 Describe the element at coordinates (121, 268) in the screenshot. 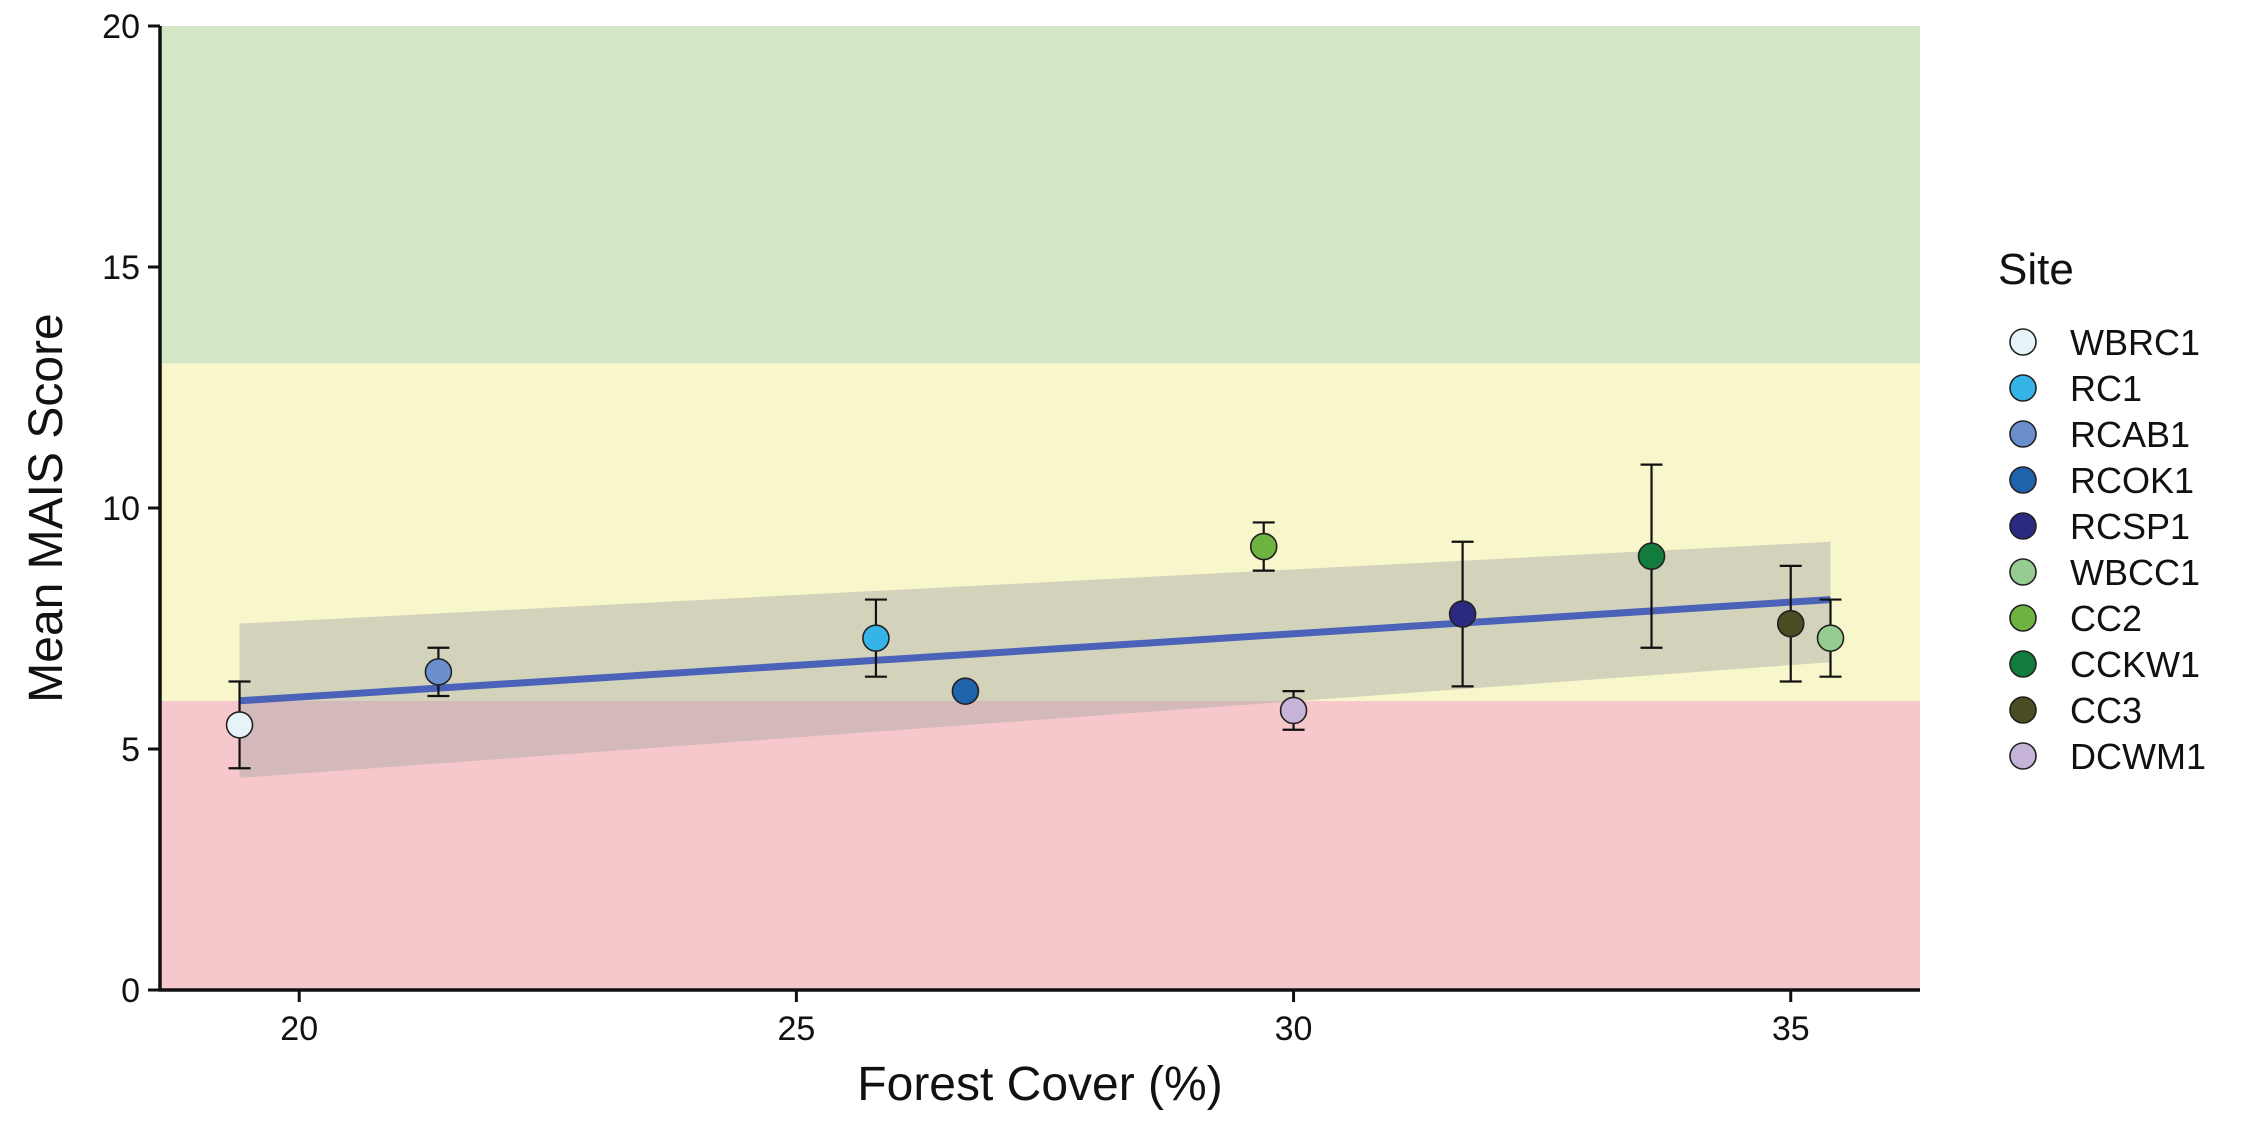

I see `y-tick-label: 15` at that location.